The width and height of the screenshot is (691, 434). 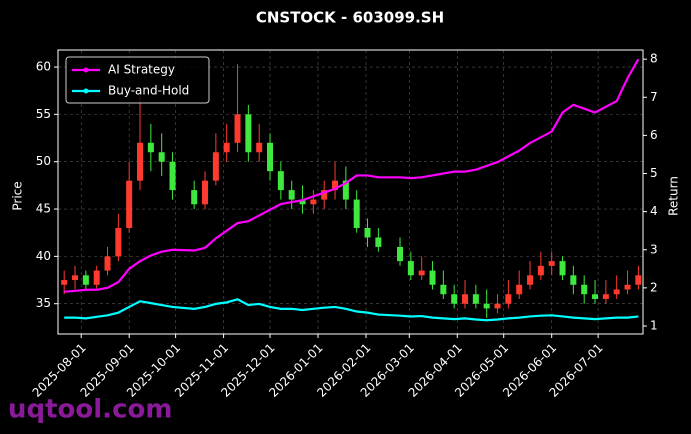 What do you see at coordinates (18, 195) in the screenshot?
I see `y-axis-label: Price` at bounding box center [18, 195].